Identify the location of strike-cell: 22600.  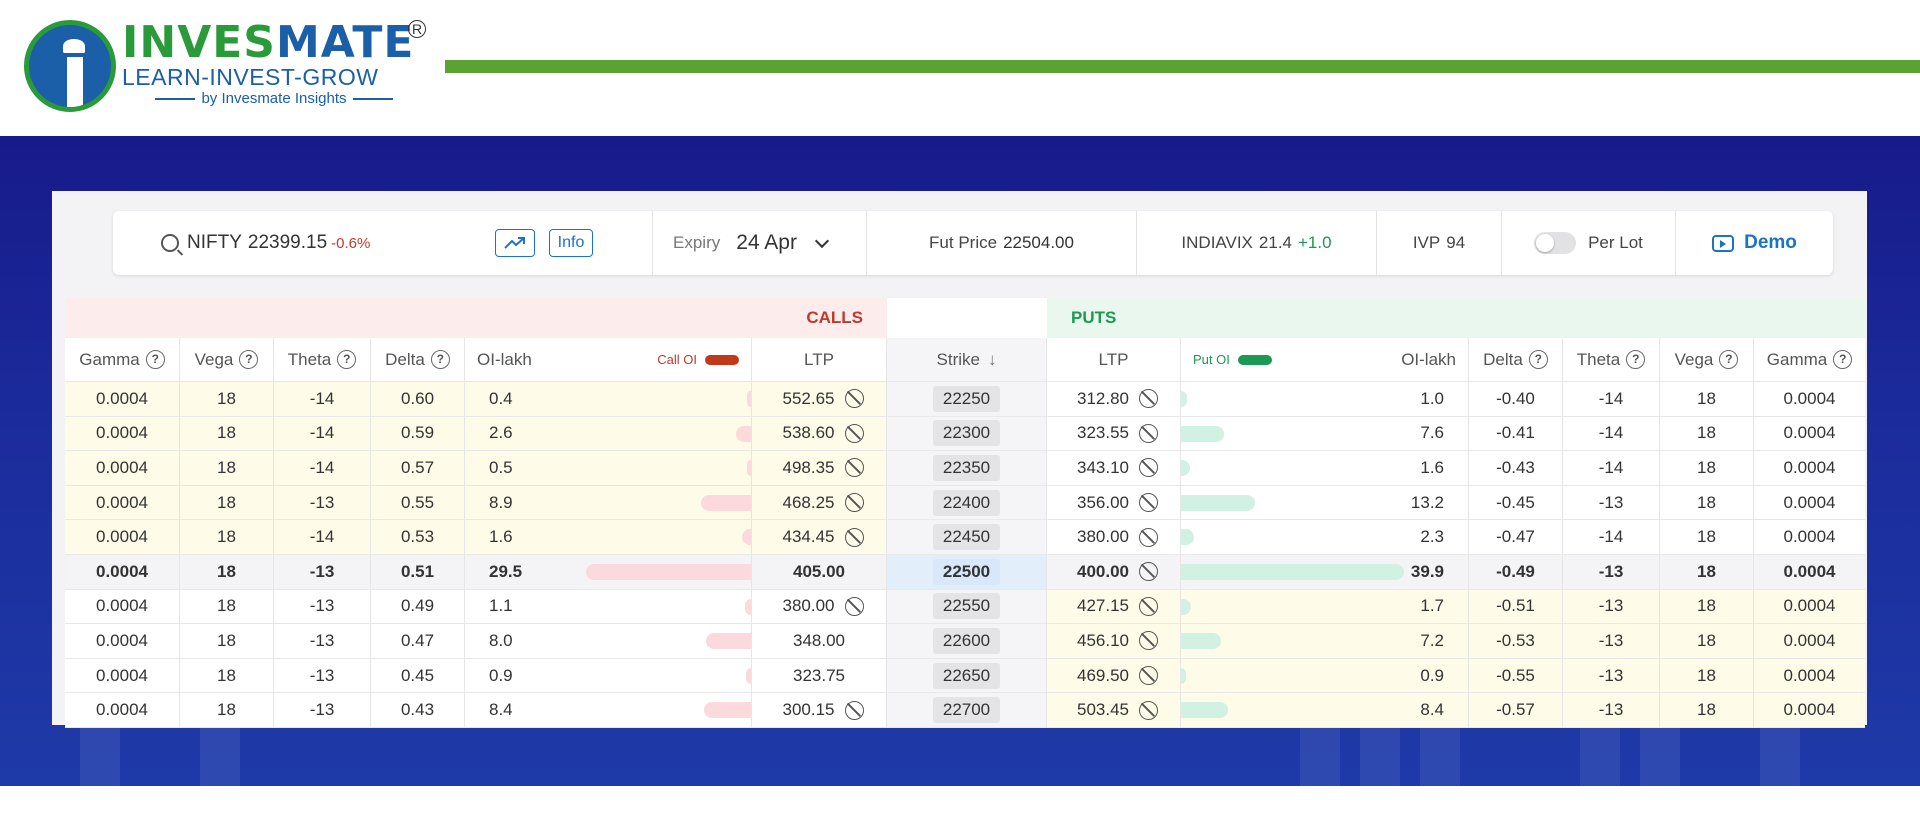
(967, 641).